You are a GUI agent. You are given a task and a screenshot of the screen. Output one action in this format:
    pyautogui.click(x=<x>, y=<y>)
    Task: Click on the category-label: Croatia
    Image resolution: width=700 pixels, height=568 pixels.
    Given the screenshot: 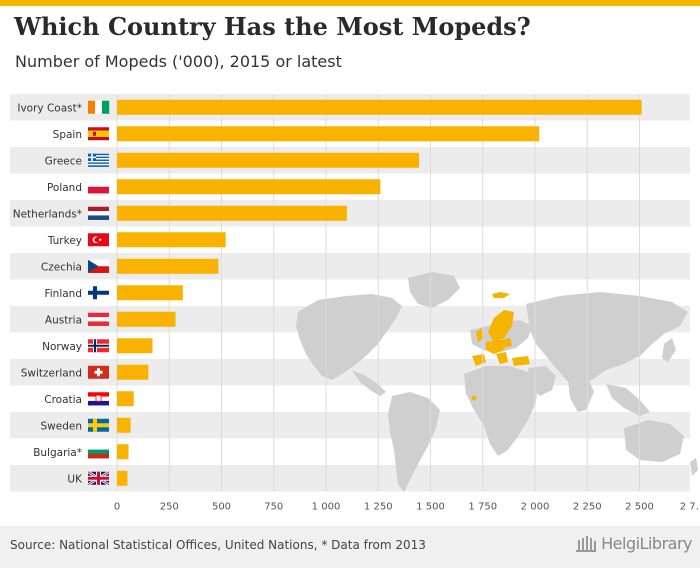 What is the action you would take?
    pyautogui.click(x=63, y=400)
    